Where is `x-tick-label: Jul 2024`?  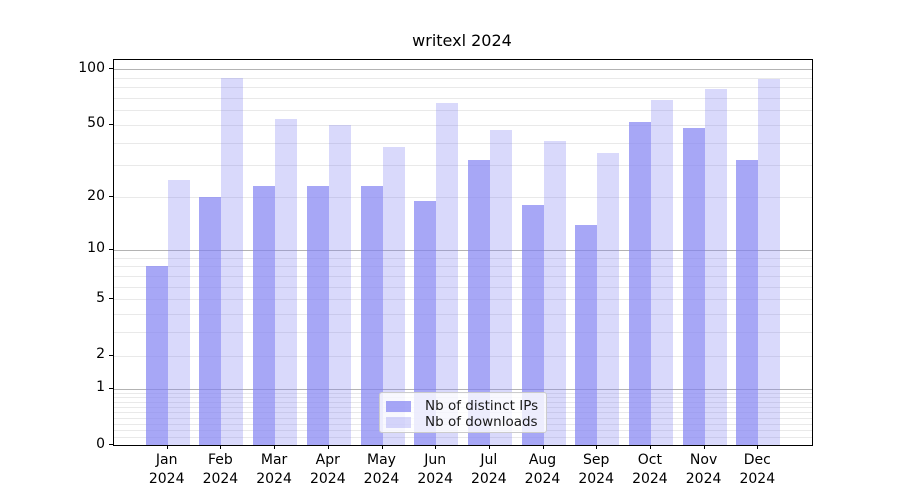
x-tick-label: Jul 2024 is located at coordinates (488, 469).